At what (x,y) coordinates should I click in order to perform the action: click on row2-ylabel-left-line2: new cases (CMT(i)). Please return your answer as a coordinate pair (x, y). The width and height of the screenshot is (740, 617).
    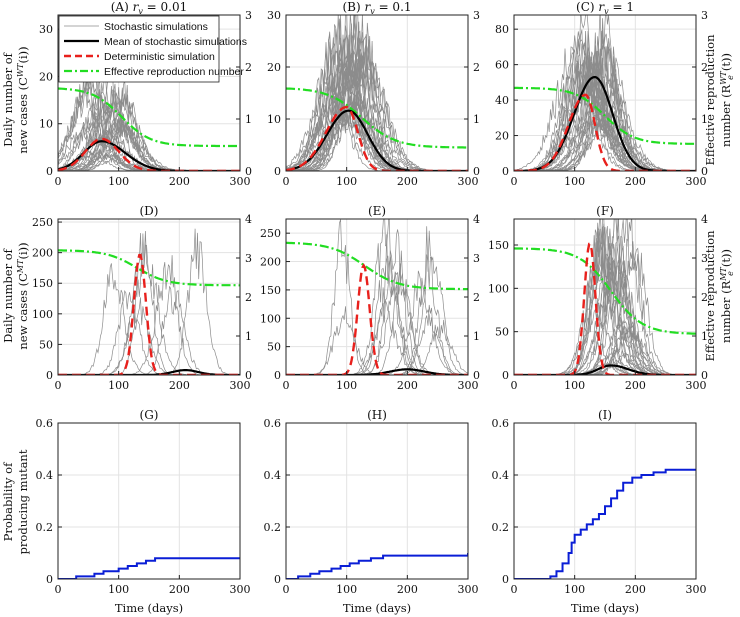
    Looking at the image, I should click on (23, 295).